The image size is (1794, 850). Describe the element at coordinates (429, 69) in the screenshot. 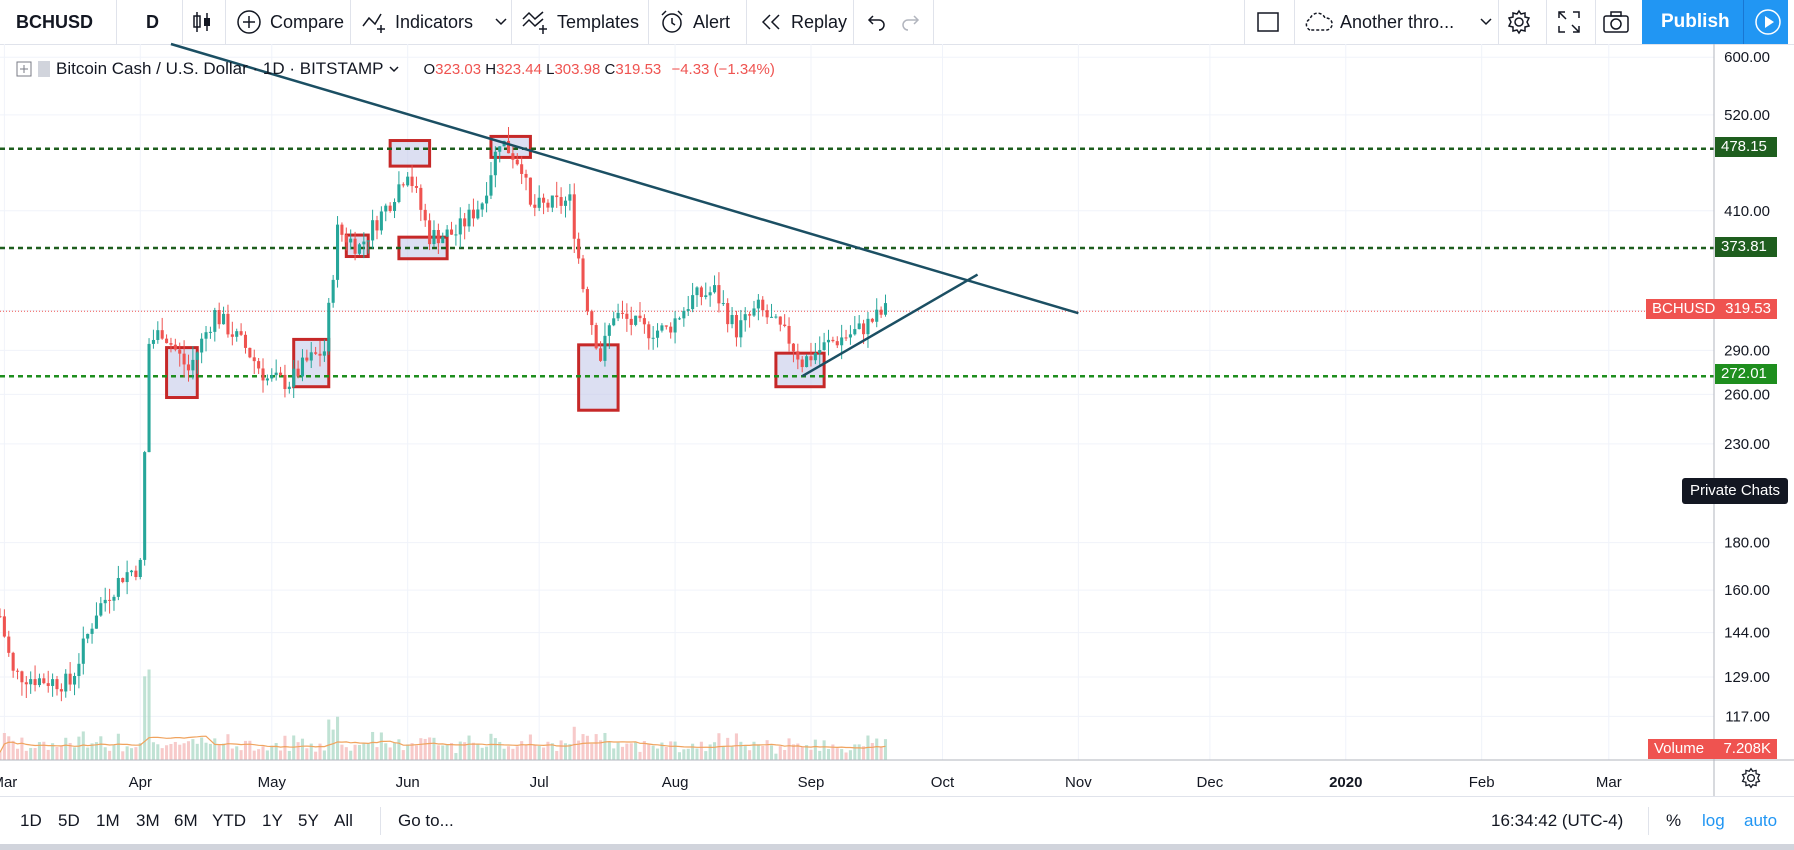

I see `open-label: O` at that location.